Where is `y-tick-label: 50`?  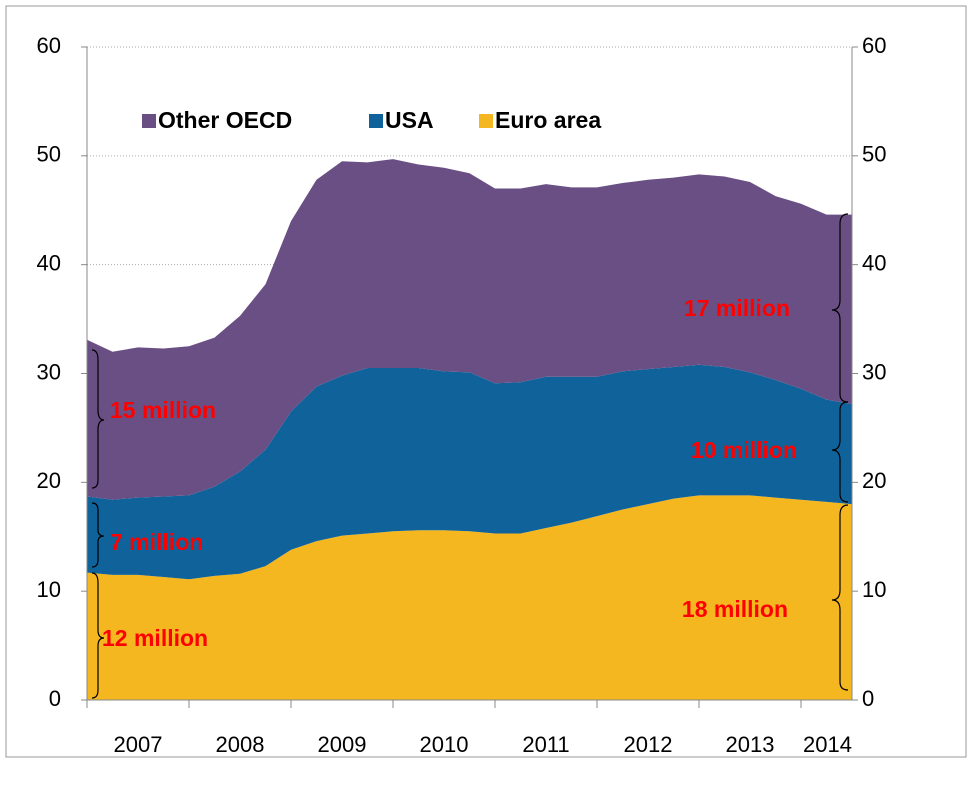 y-tick-label: 50 is located at coordinates (49, 154).